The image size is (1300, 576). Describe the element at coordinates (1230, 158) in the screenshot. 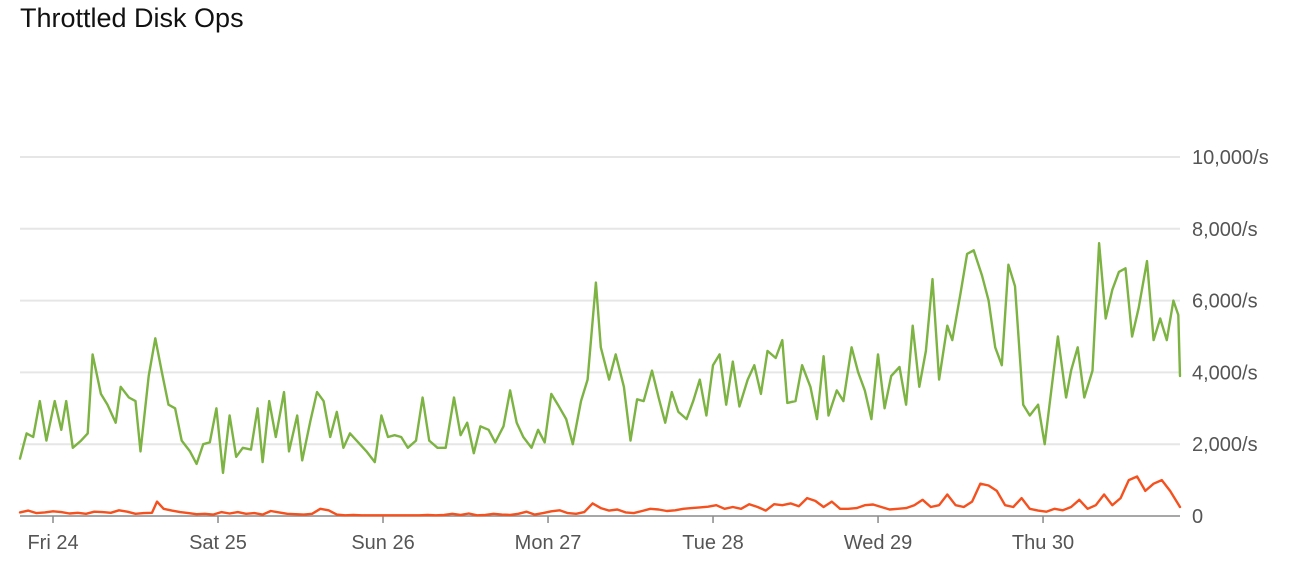

I see `y-tick-label: 10,000/s` at that location.